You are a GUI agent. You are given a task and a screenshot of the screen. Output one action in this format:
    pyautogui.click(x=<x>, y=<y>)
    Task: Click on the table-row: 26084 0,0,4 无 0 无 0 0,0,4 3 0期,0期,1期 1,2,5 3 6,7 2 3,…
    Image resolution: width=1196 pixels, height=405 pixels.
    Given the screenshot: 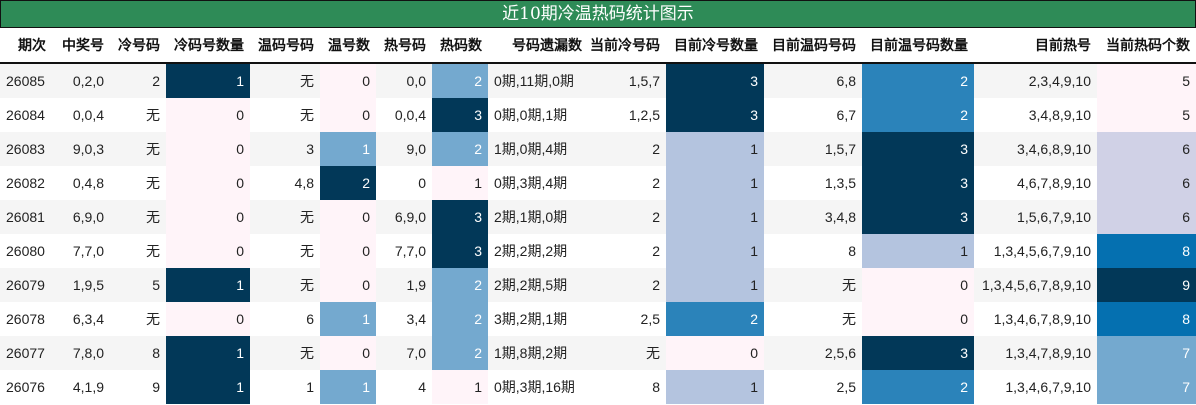 What is the action you would take?
    pyautogui.click(x=598, y=115)
    